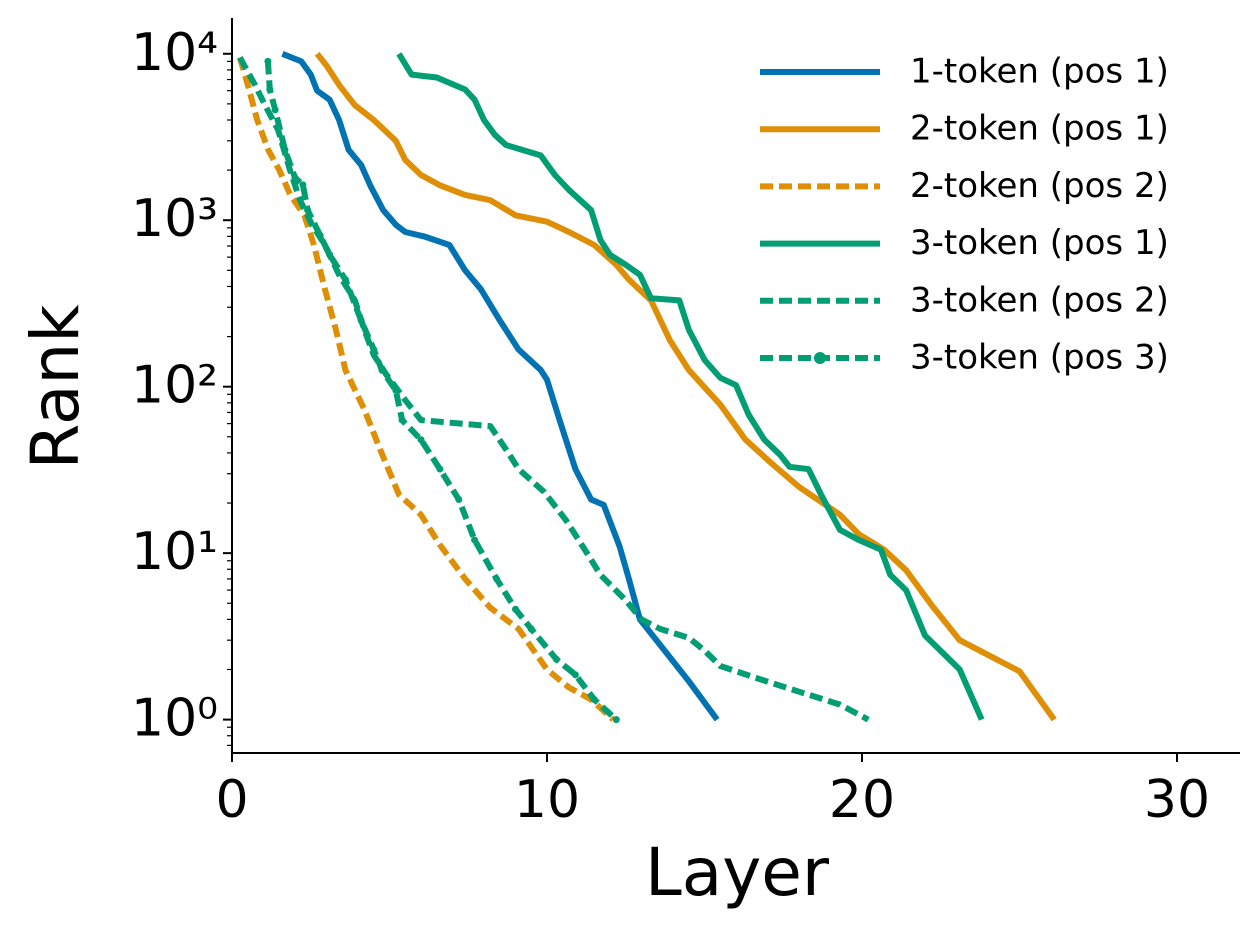  What do you see at coordinates (174, 552) in the screenshot?
I see `y-tick-label: 10¹` at bounding box center [174, 552].